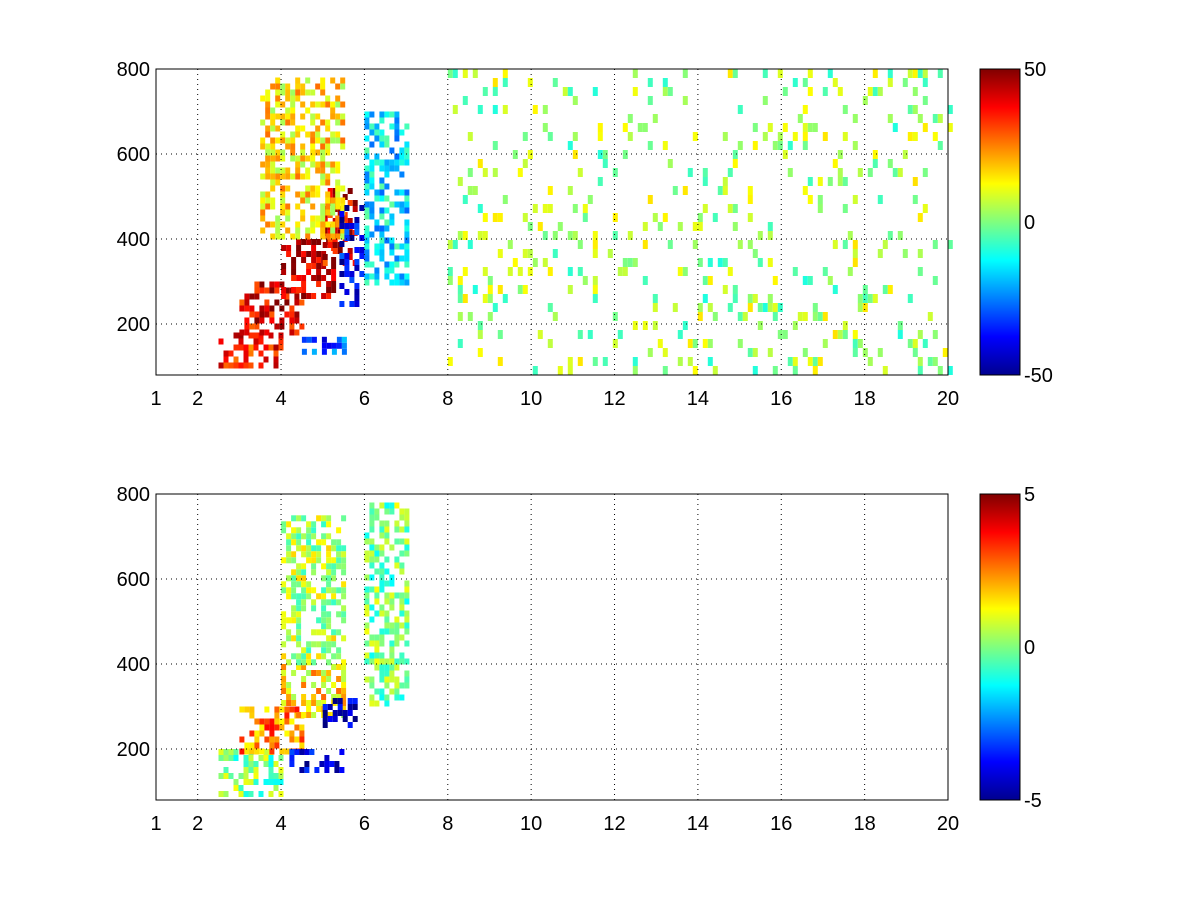 The image size is (1200, 900). I want to click on y-tick-label: 200, so click(133, 750).